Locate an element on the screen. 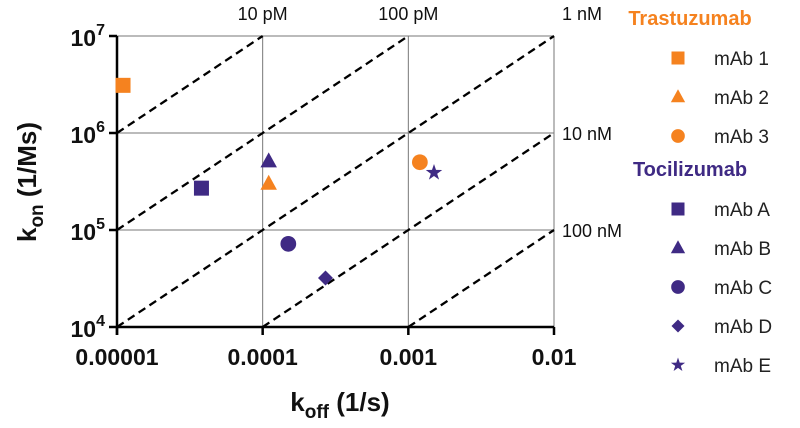  y-tick-label: 10⁵ is located at coordinates (88, 230).